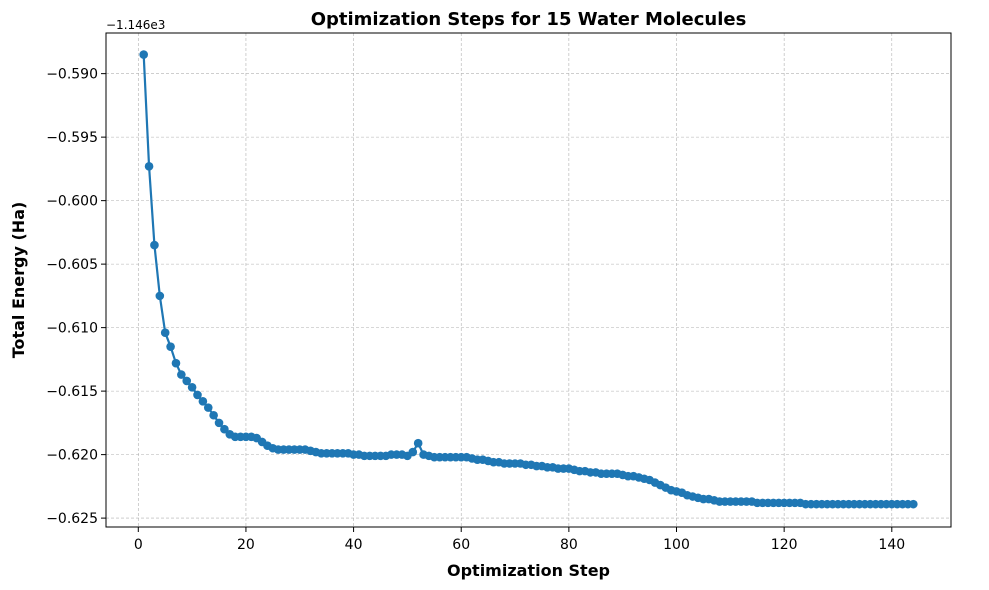  I want to click on y-tick-label: −0.620, so click(72, 456).